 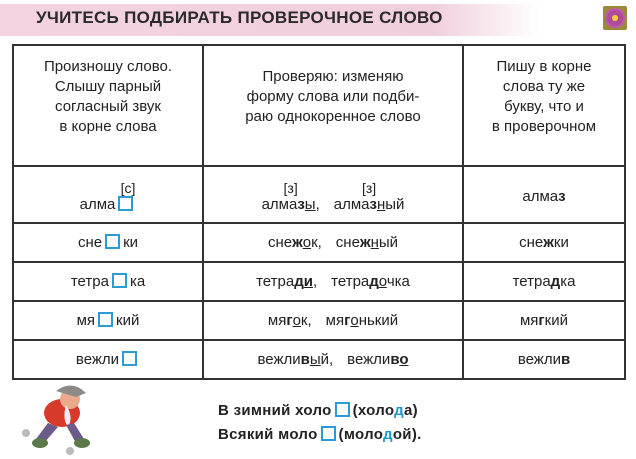 I want to click on header-line: форму слова или подби-, so click(x=333, y=96).